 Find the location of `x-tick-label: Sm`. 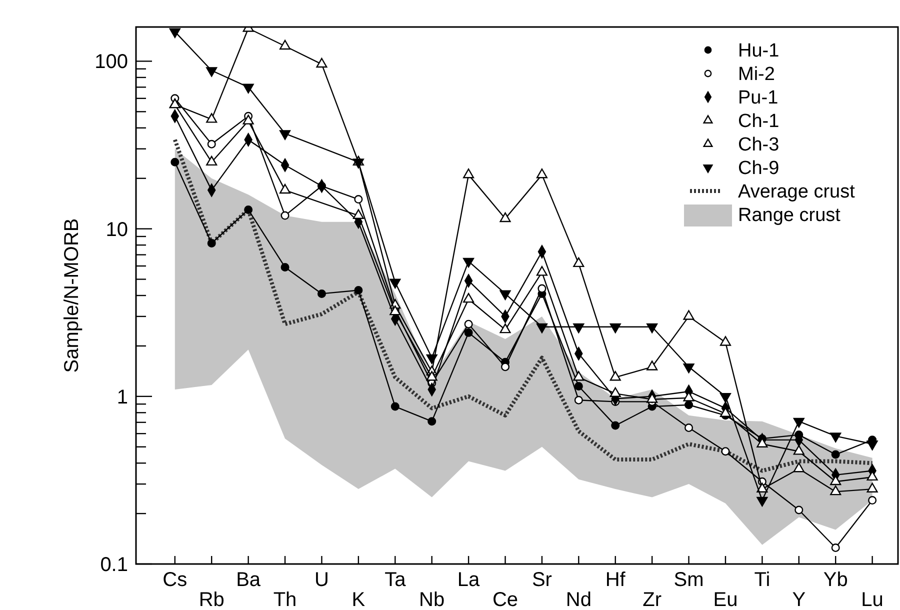

x-tick-label: Sm is located at coordinates (689, 580).